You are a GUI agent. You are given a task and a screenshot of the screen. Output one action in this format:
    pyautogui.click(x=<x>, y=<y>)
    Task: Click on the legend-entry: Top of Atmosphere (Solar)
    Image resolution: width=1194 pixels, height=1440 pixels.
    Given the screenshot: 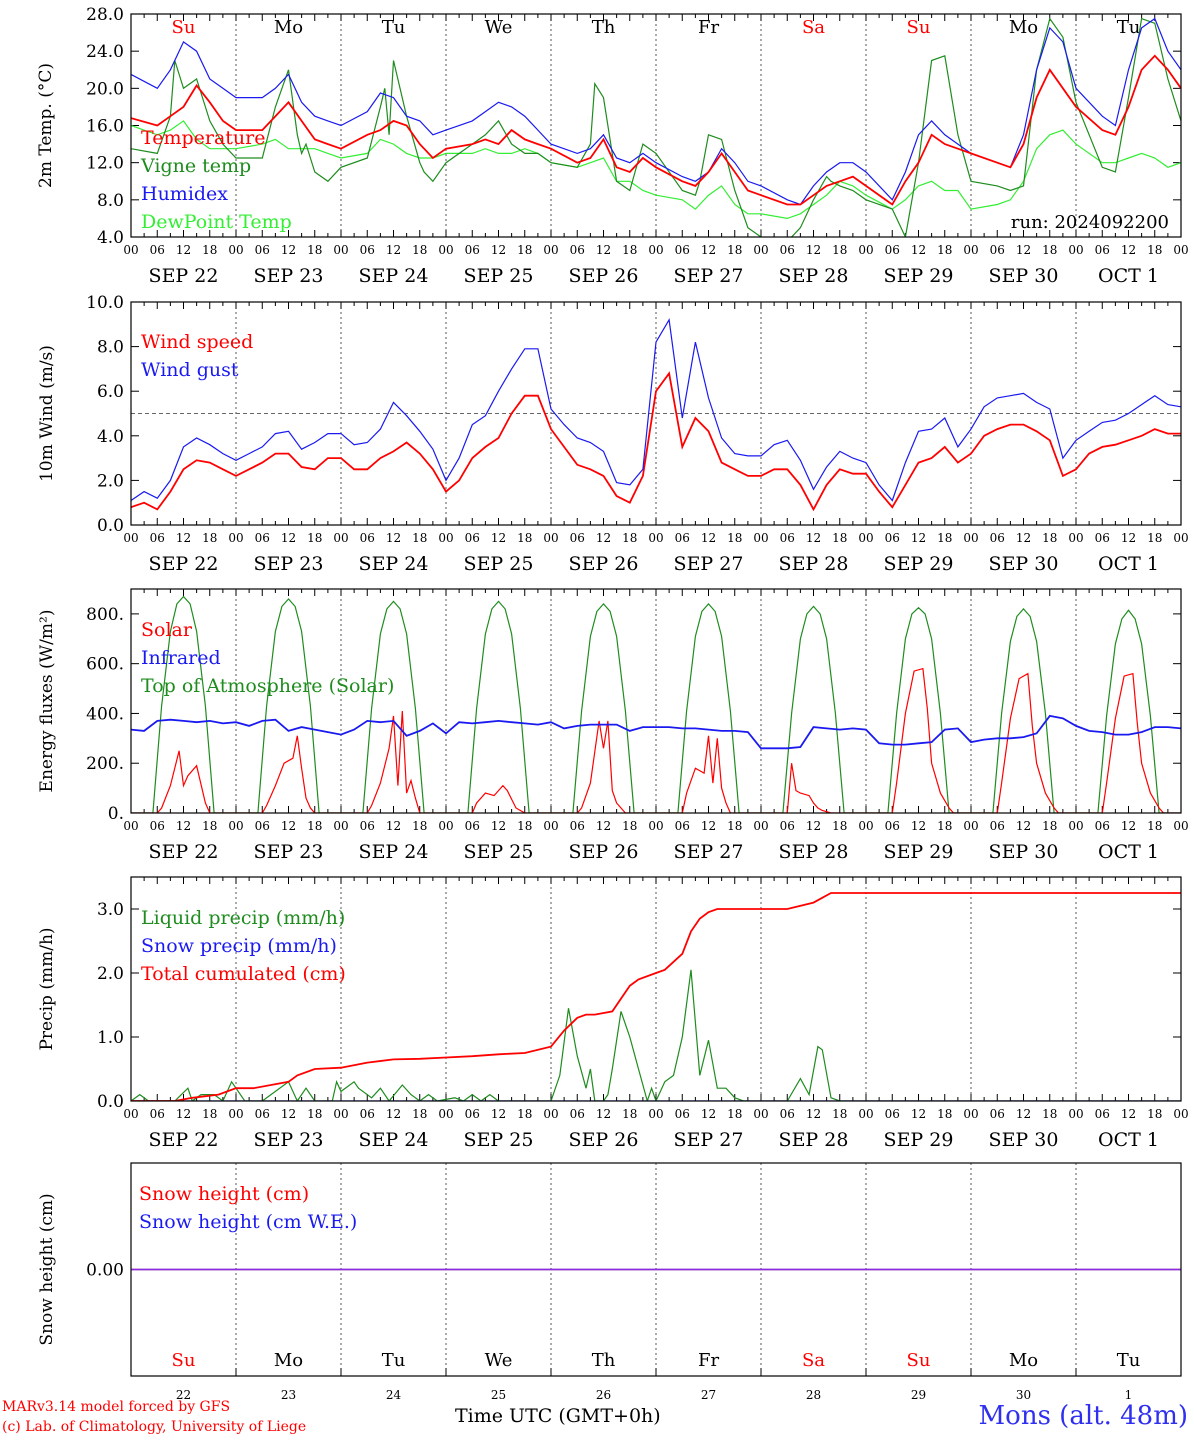 What is the action you would take?
    pyautogui.click(x=267, y=686)
    